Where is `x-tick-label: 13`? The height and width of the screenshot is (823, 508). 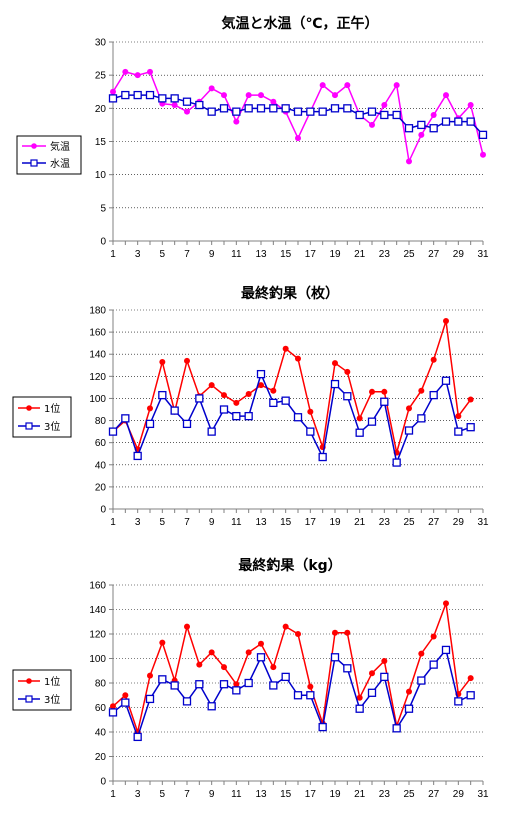 x-tick-label: 13 is located at coordinates (261, 522).